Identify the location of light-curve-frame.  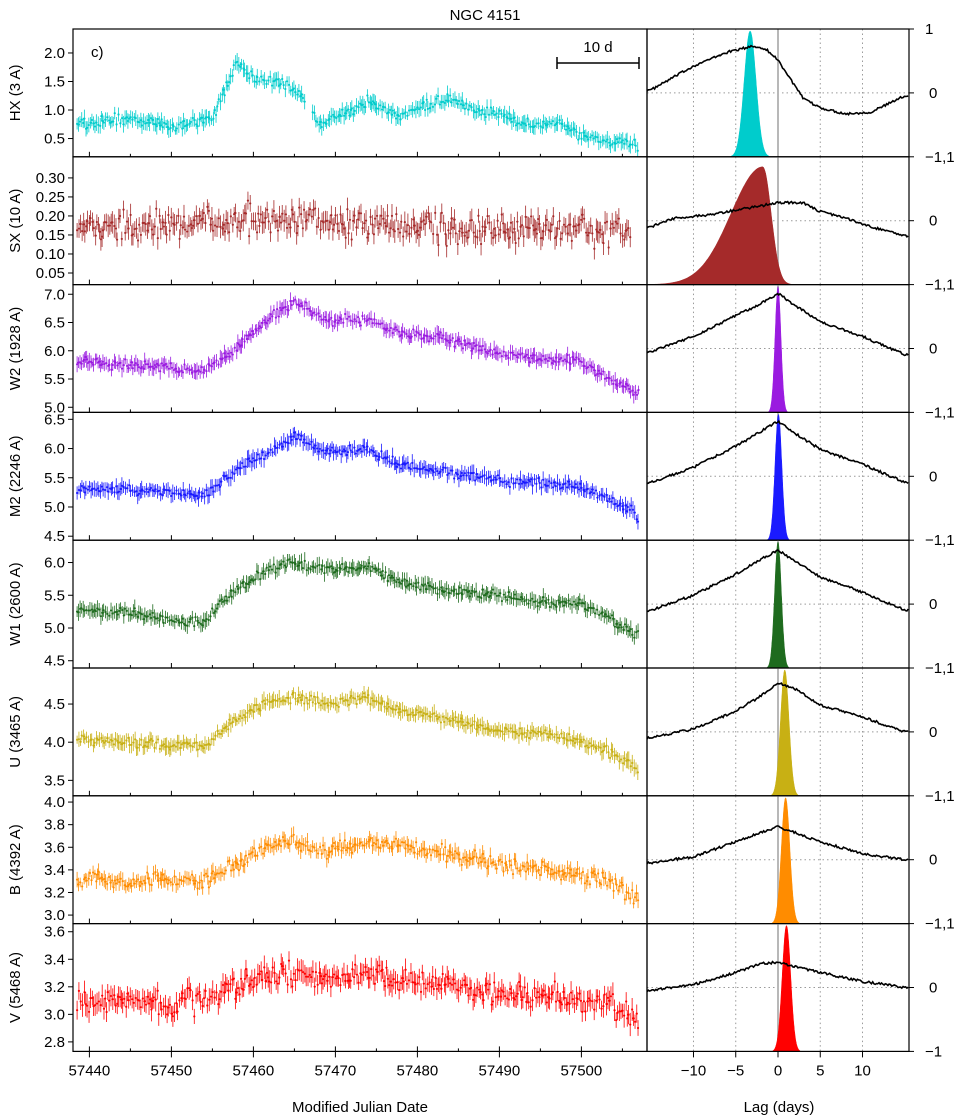
(360, 93).